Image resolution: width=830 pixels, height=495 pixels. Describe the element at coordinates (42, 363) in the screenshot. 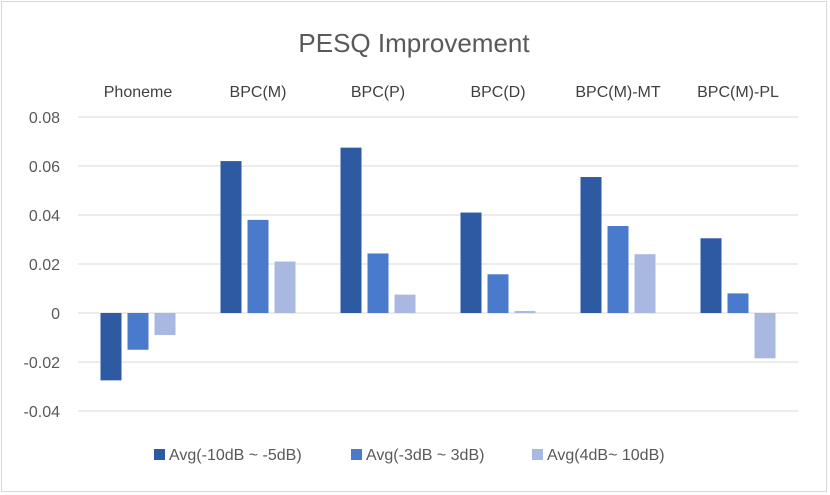

I see `y-tick-label: -0.02` at that location.